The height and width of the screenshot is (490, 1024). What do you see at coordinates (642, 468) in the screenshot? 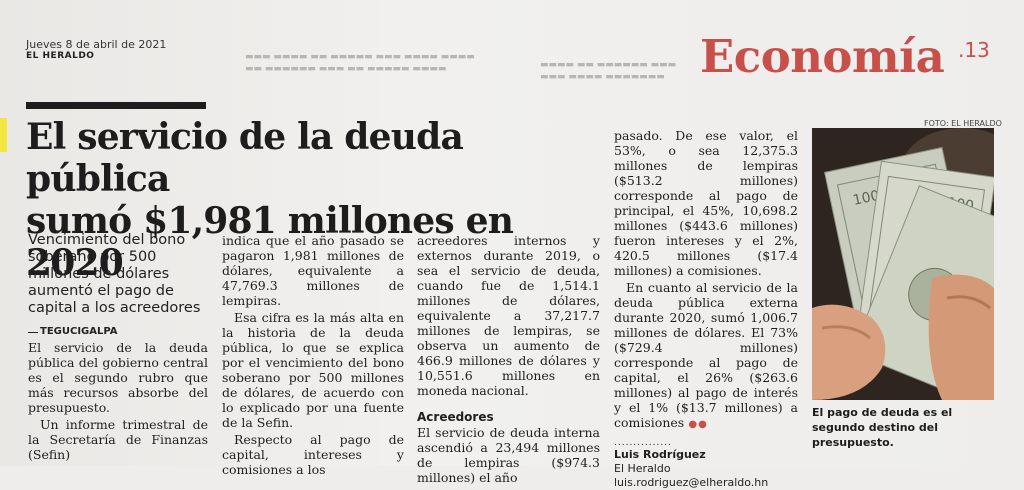
I see `author-outlet: El Heraldo` at bounding box center [642, 468].